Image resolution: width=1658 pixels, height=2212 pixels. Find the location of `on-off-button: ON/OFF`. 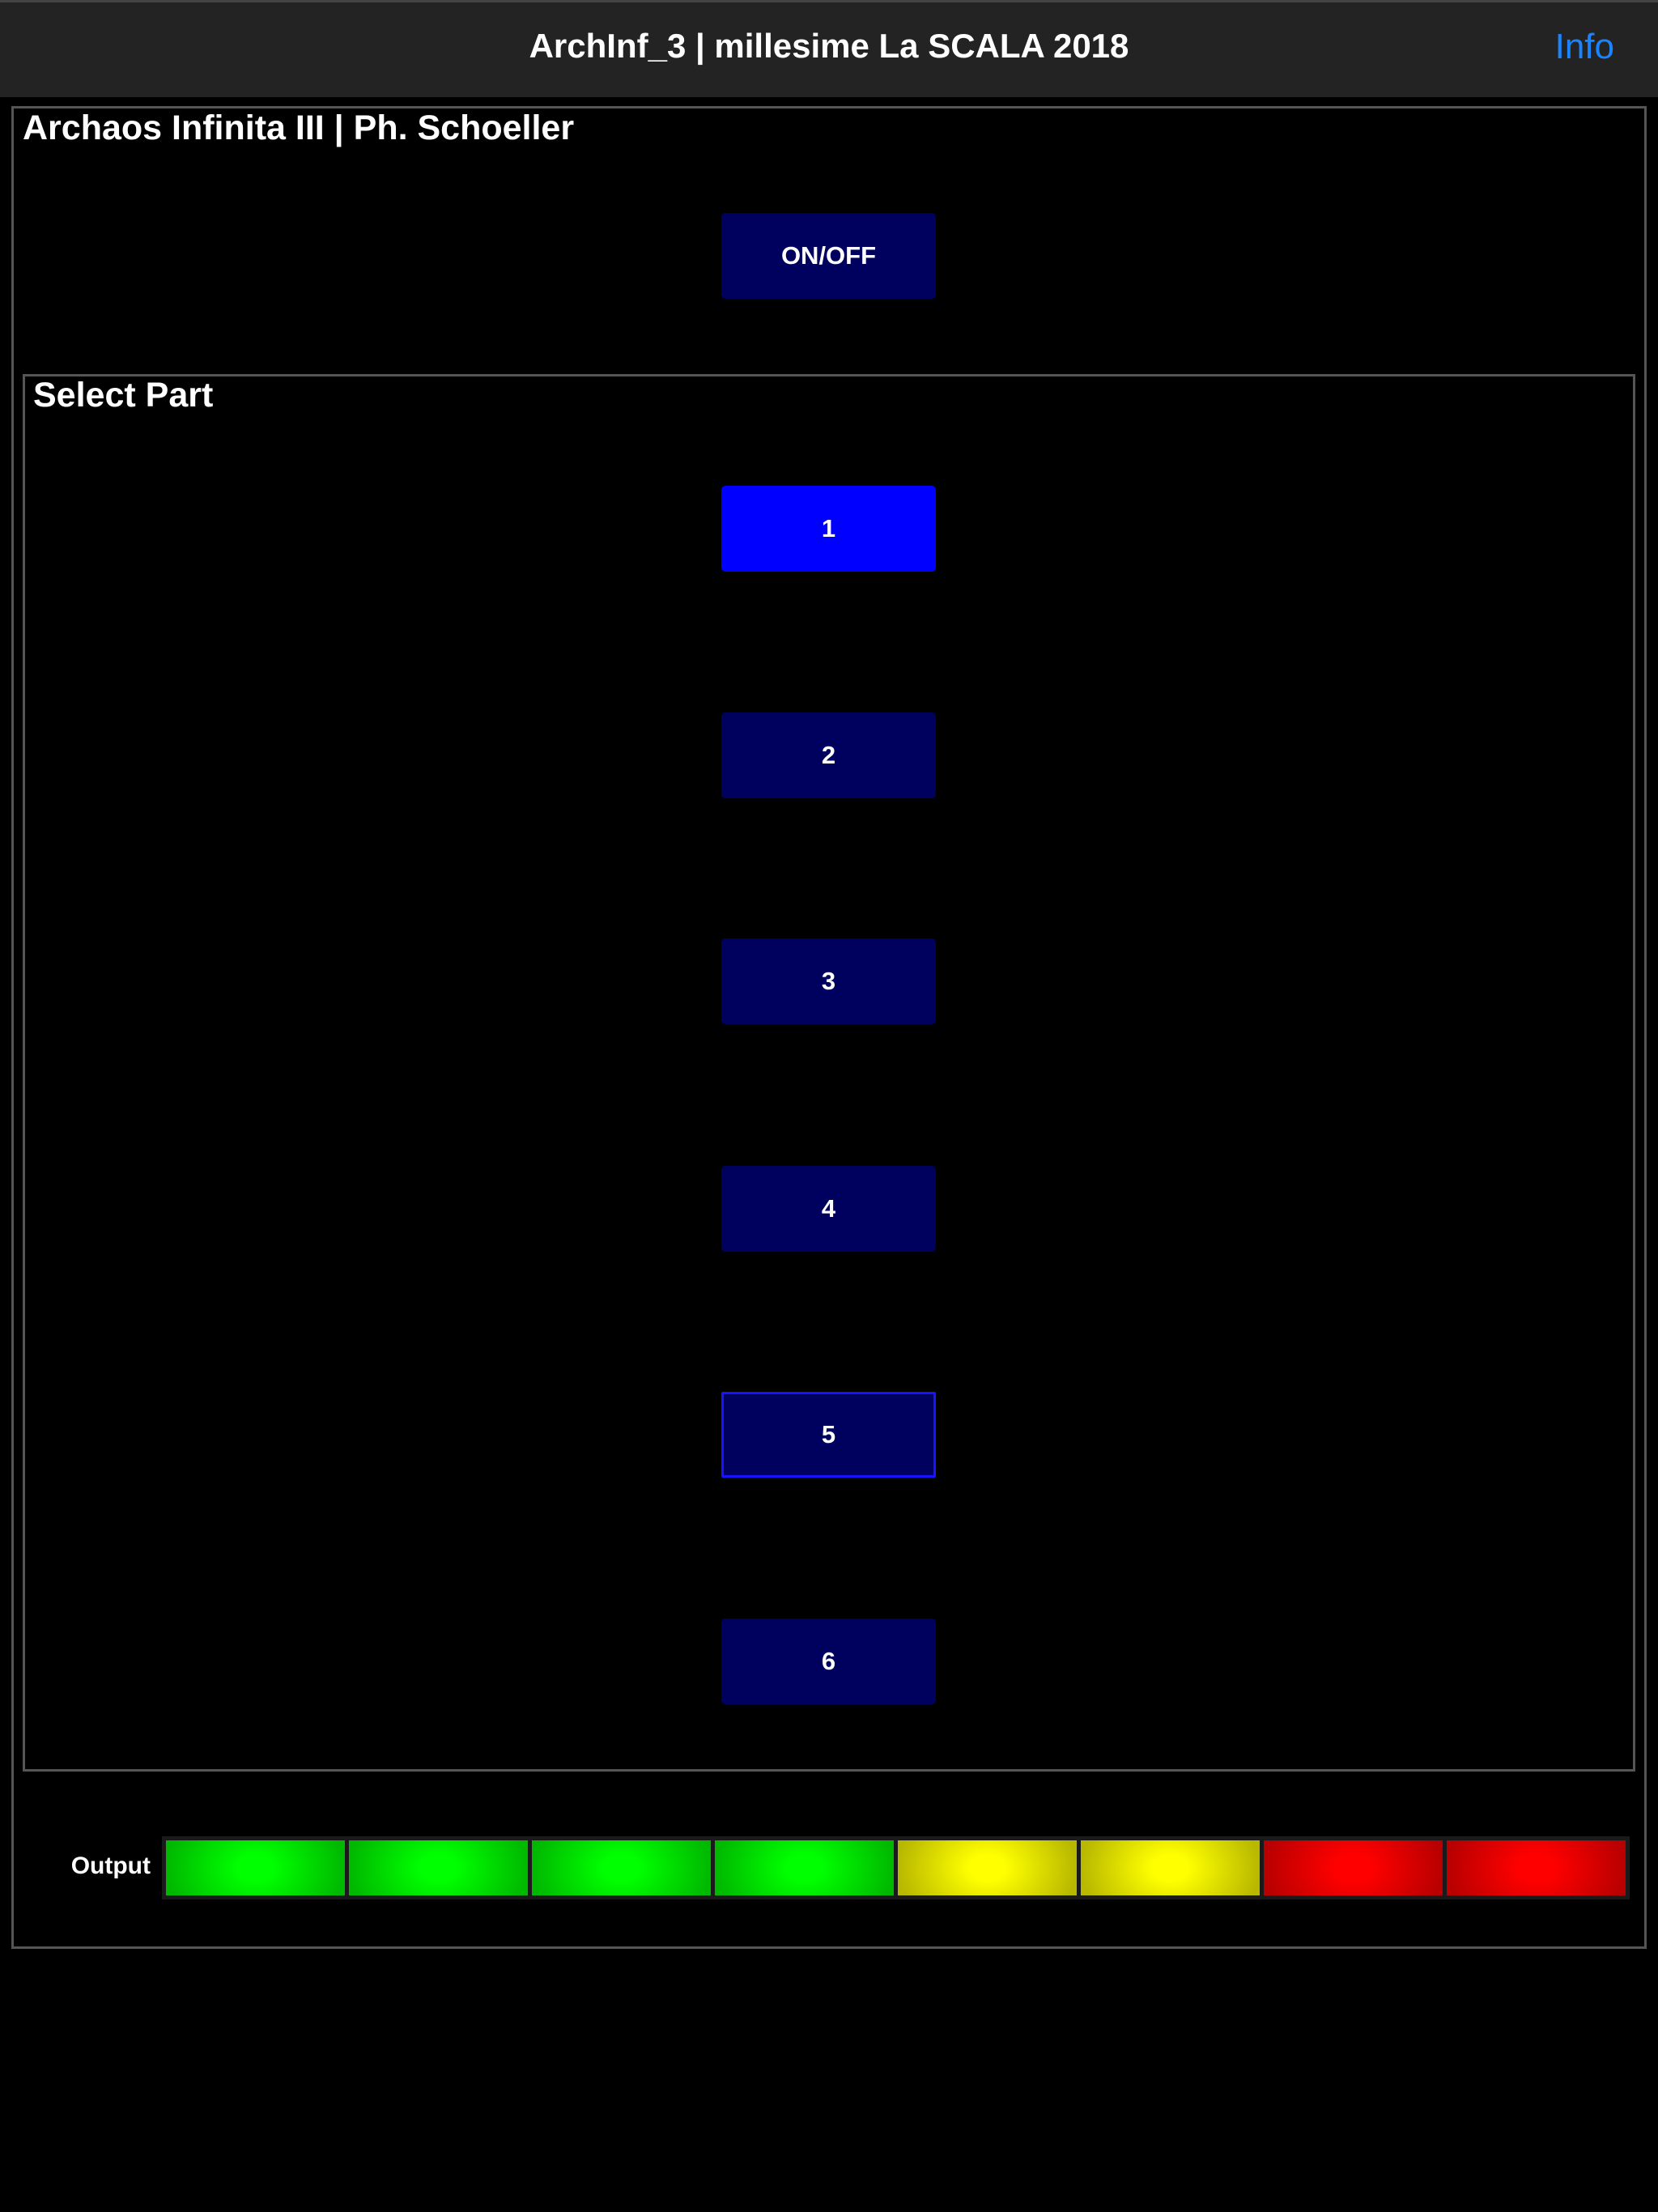

on-off-button: ON/OFF is located at coordinates (828, 256).